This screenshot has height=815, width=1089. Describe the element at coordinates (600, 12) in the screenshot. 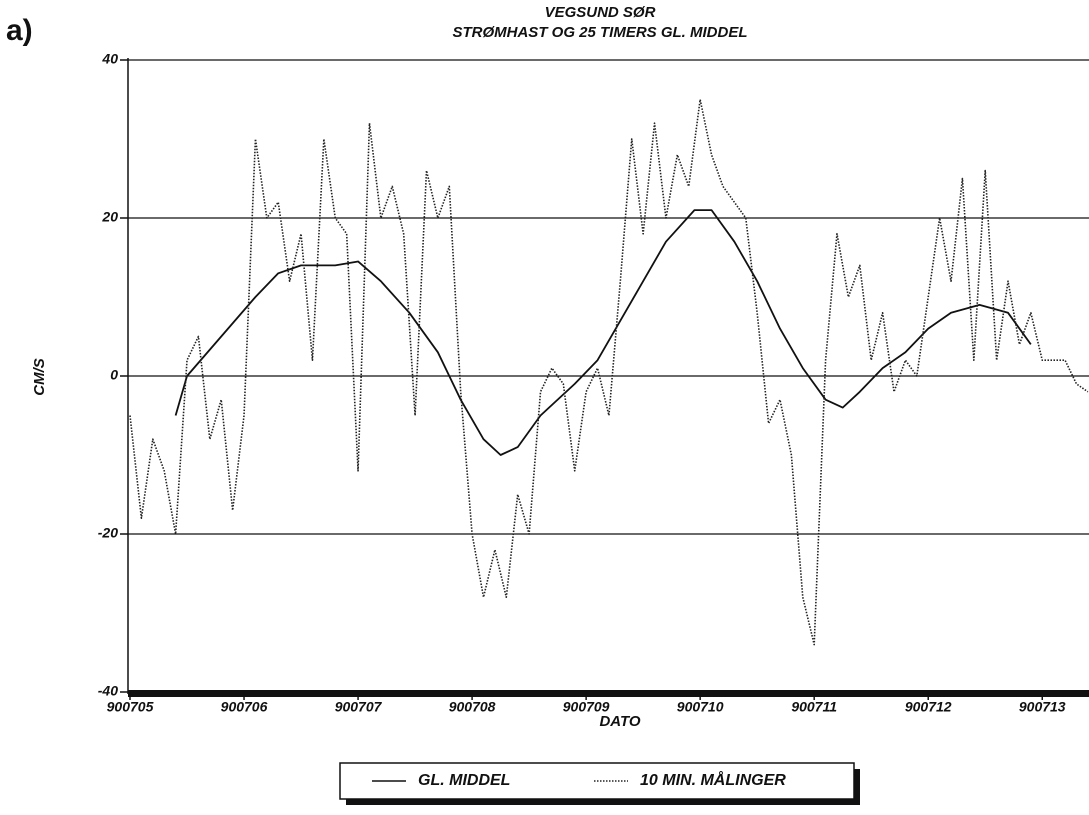

I see `chart-title: VEGSUND SØR` at that location.